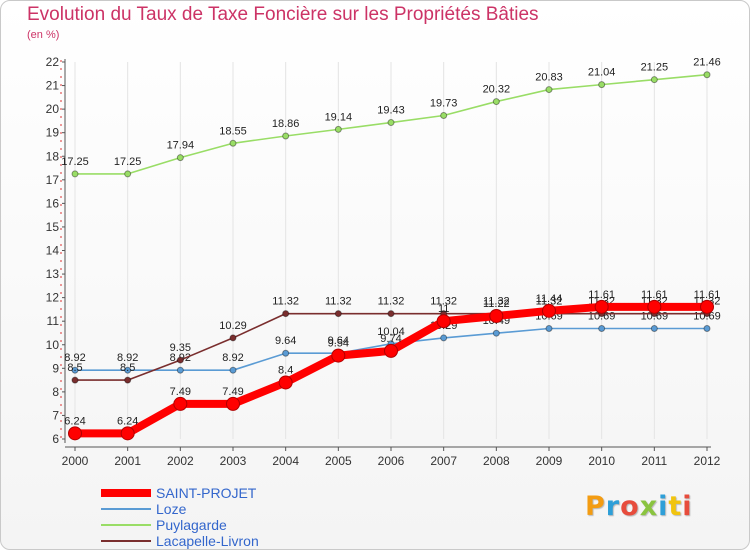 The width and height of the screenshot is (750, 550). Describe the element at coordinates (53, 156) in the screenshot. I see `y-tick-label: 18` at that location.